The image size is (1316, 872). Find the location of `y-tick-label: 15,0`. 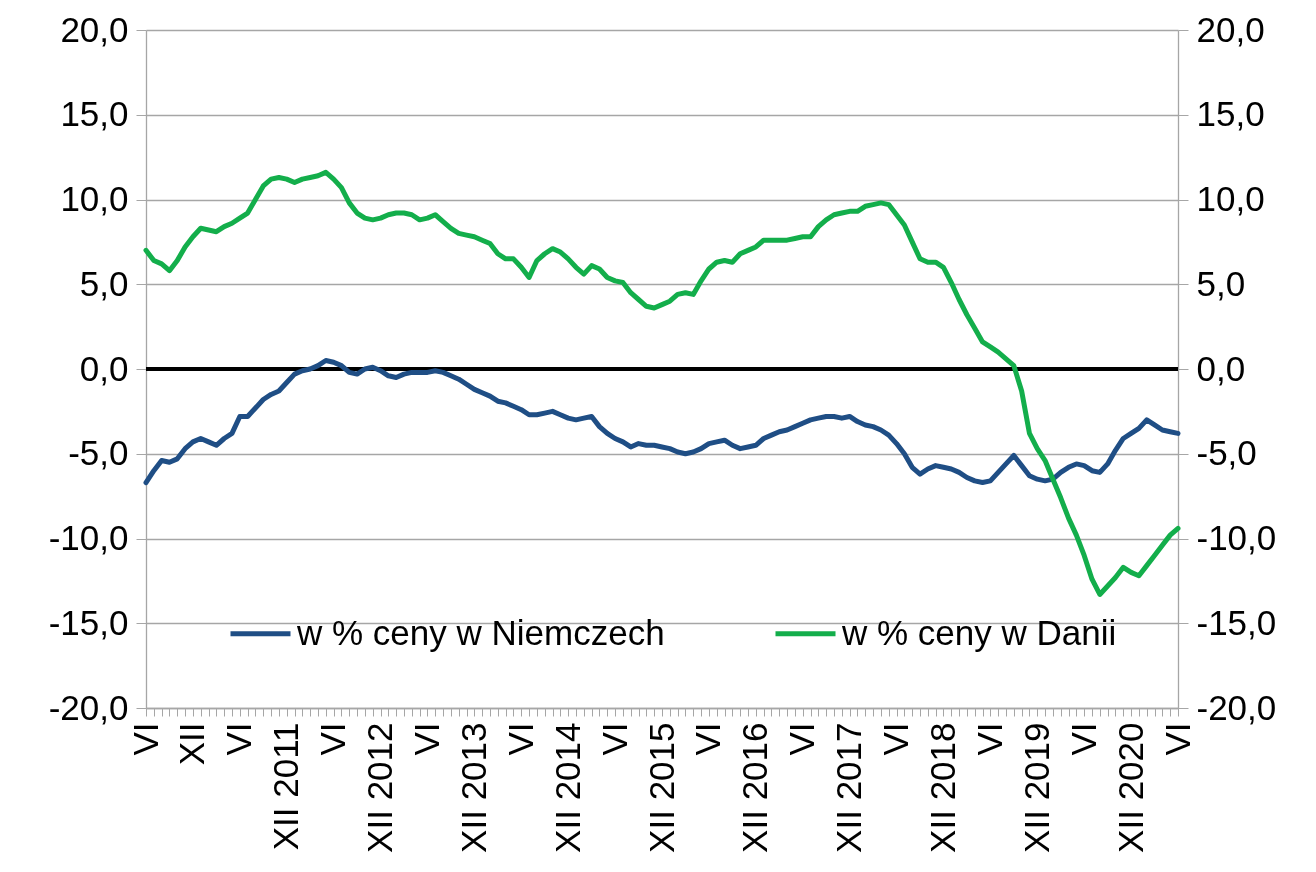

y-tick-label: 15,0 is located at coordinates (94, 114).